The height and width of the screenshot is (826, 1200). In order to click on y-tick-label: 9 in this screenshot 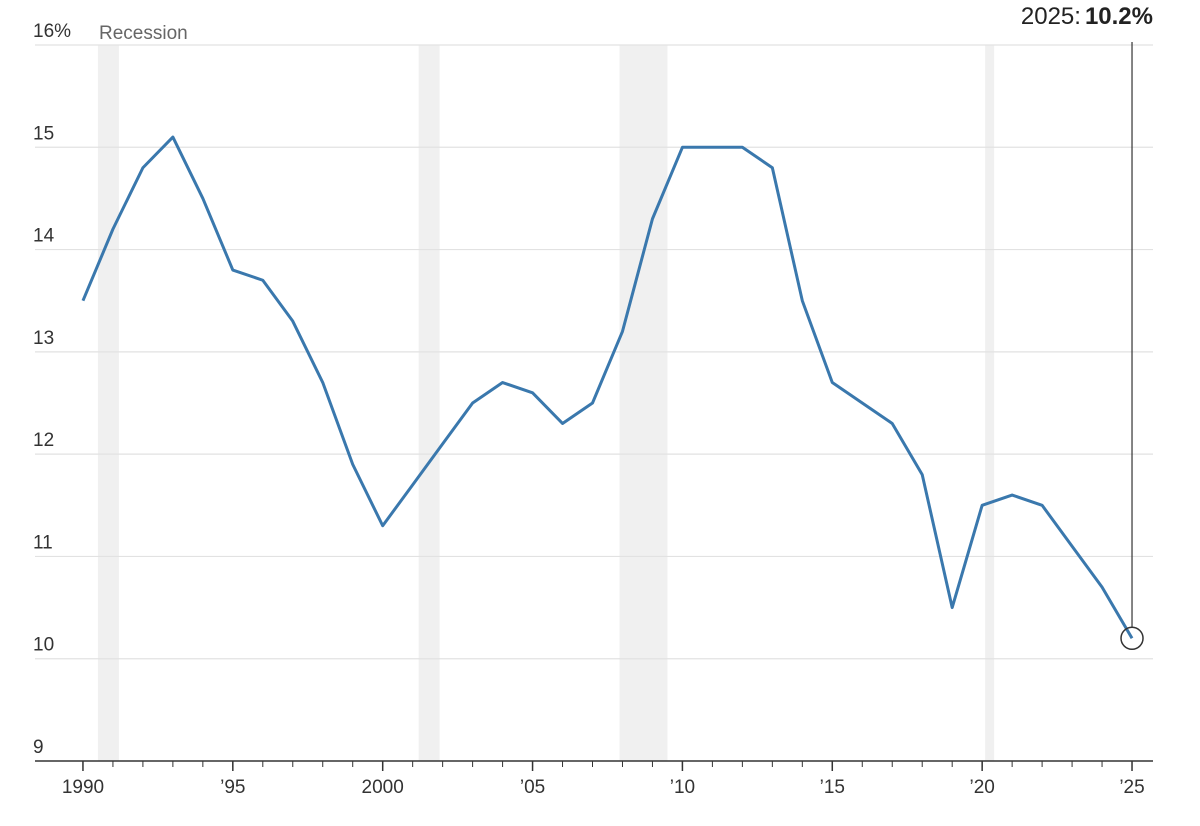, I will do `click(38, 747)`.